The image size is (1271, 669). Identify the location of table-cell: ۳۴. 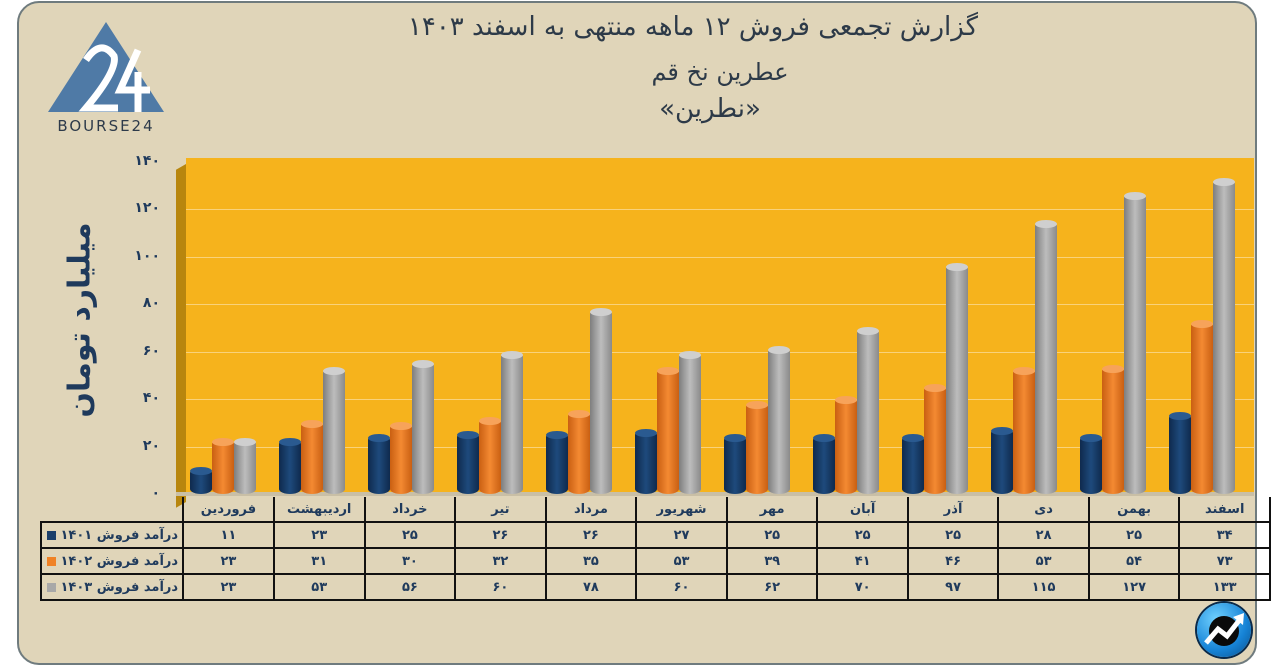
(1224, 535).